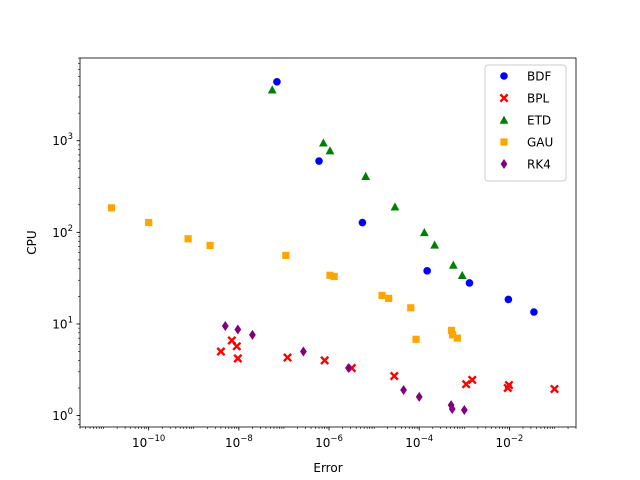 Image resolution: width=640 pixels, height=480 pixels. Describe the element at coordinates (504, 76) in the screenshot. I see `legend-marker-bdf` at that location.